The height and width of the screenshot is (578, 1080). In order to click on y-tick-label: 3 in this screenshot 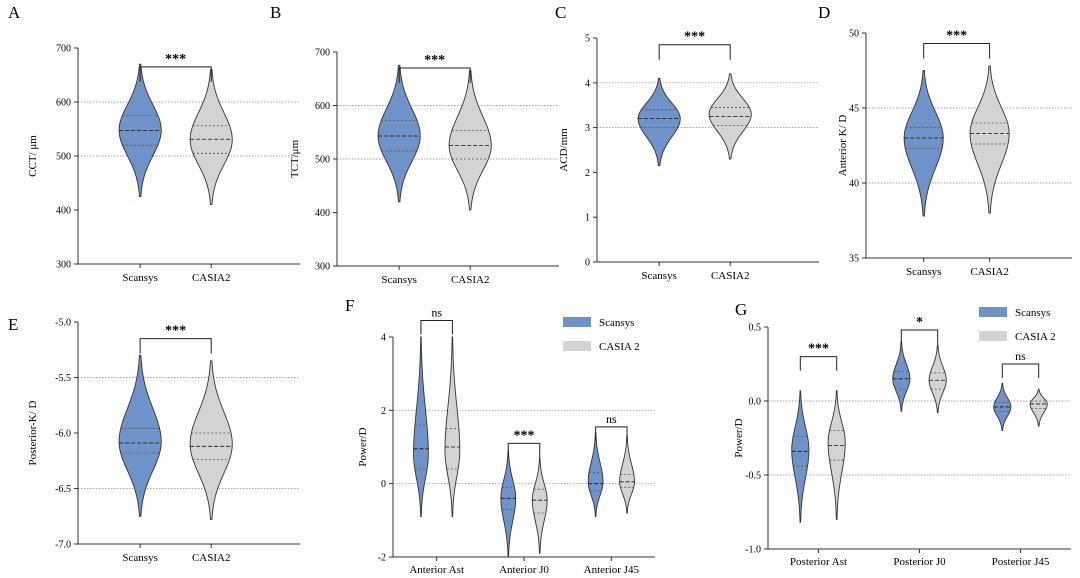, I will do `click(587, 128)`.